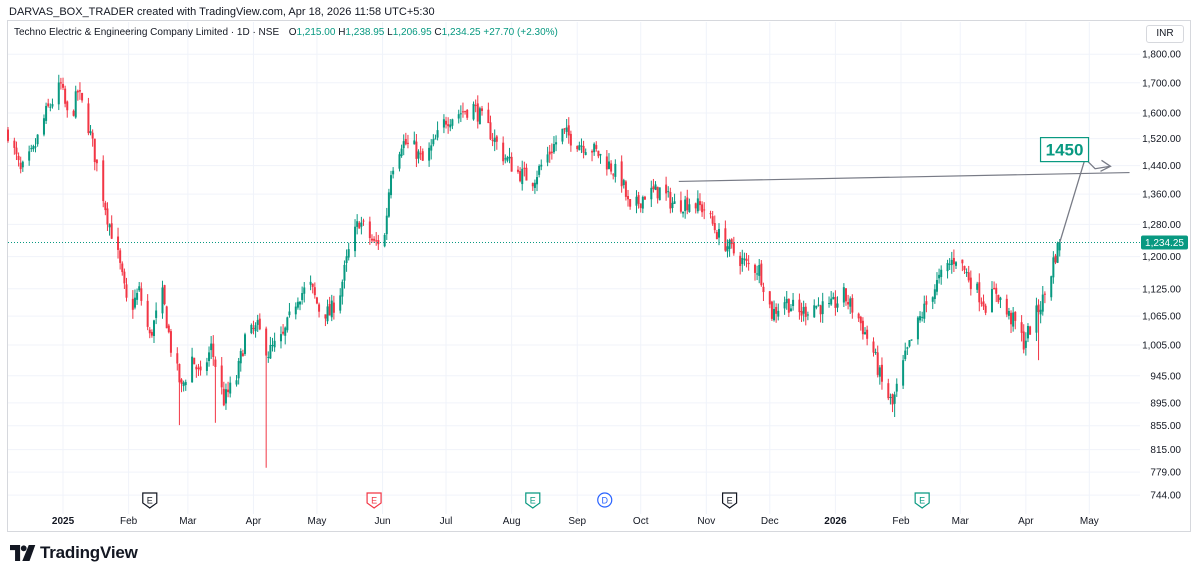  What do you see at coordinates (1161, 166) in the screenshot?
I see `y-tick-label: 1,440.00` at bounding box center [1161, 166].